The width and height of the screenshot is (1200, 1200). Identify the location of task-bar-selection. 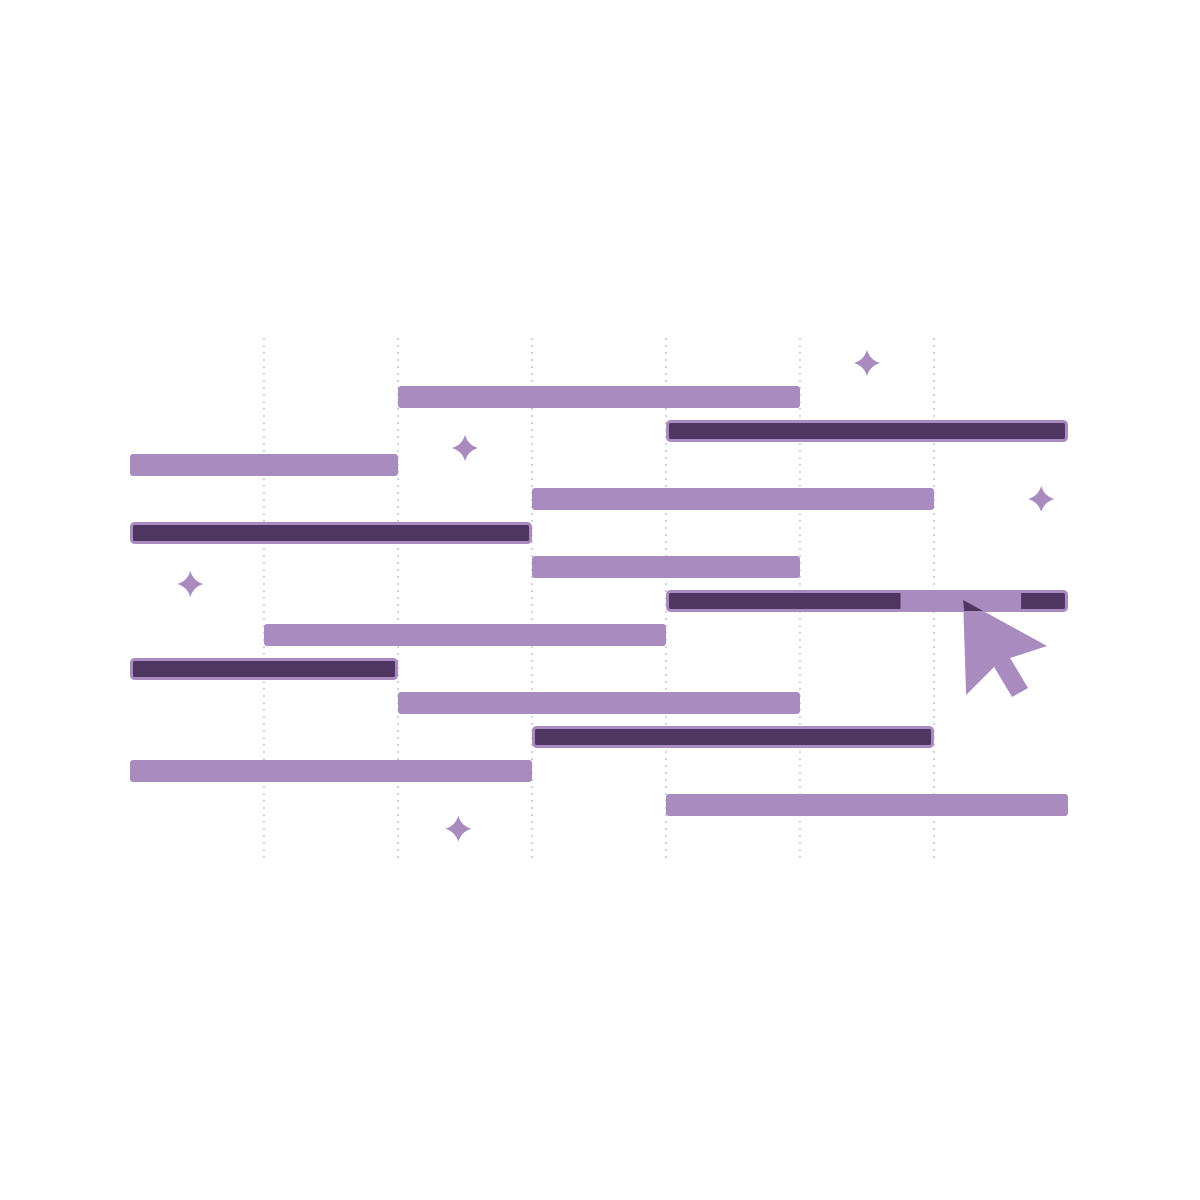
(961, 601).